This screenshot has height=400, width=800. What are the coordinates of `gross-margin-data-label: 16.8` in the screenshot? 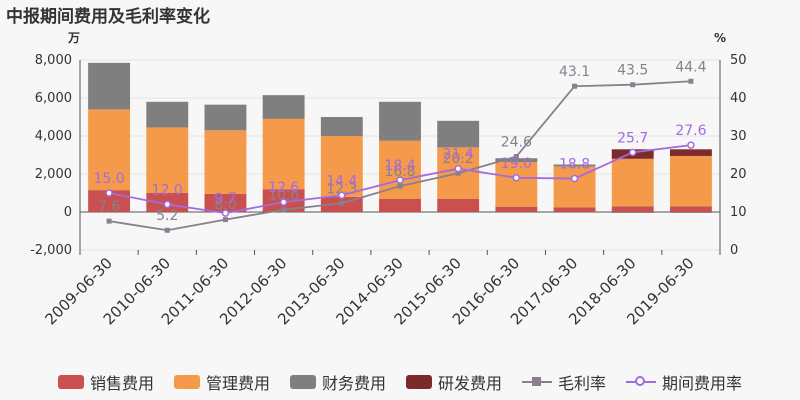 It's located at (399, 172).